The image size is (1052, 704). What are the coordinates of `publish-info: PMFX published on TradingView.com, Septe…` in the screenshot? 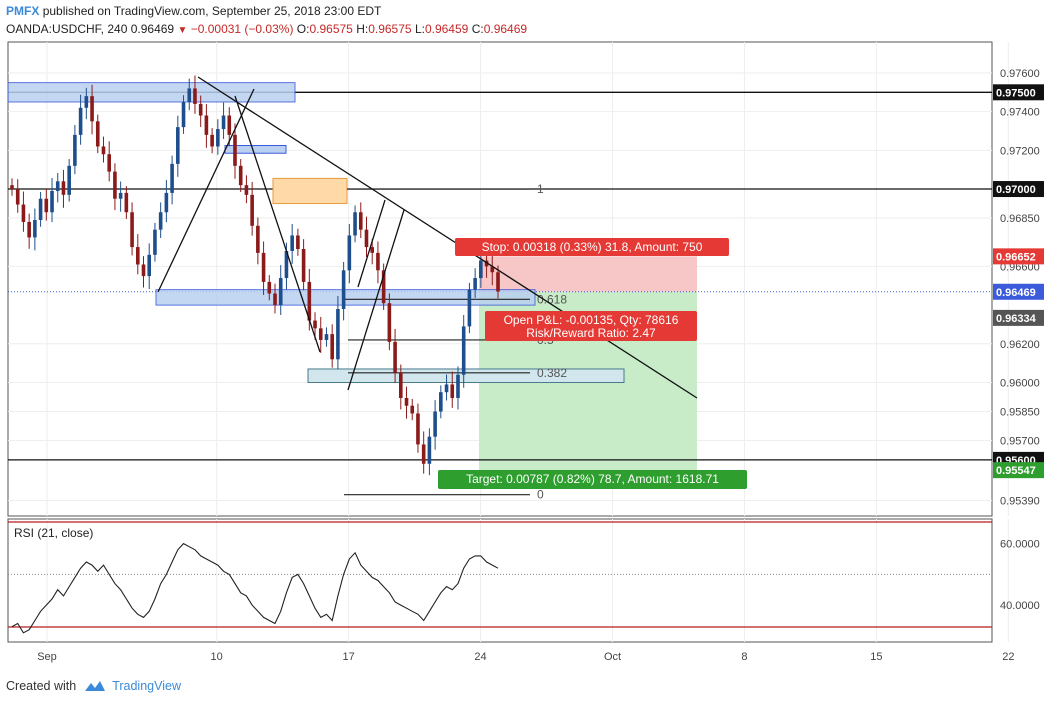 It's located at (193, 11).